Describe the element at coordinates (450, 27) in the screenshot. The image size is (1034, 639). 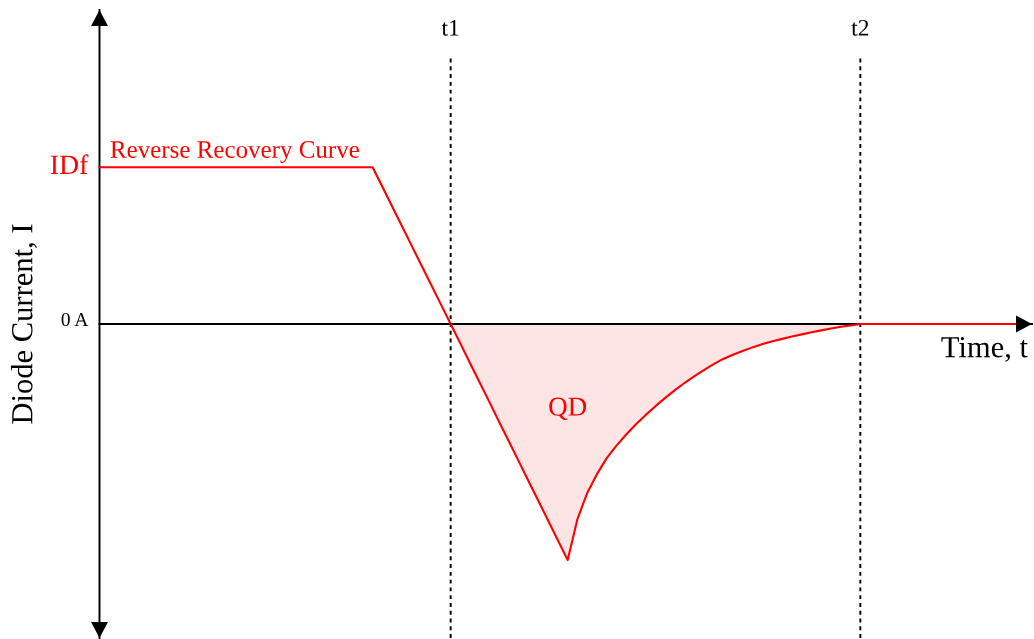
I see `x-tick-label: t1` at that location.